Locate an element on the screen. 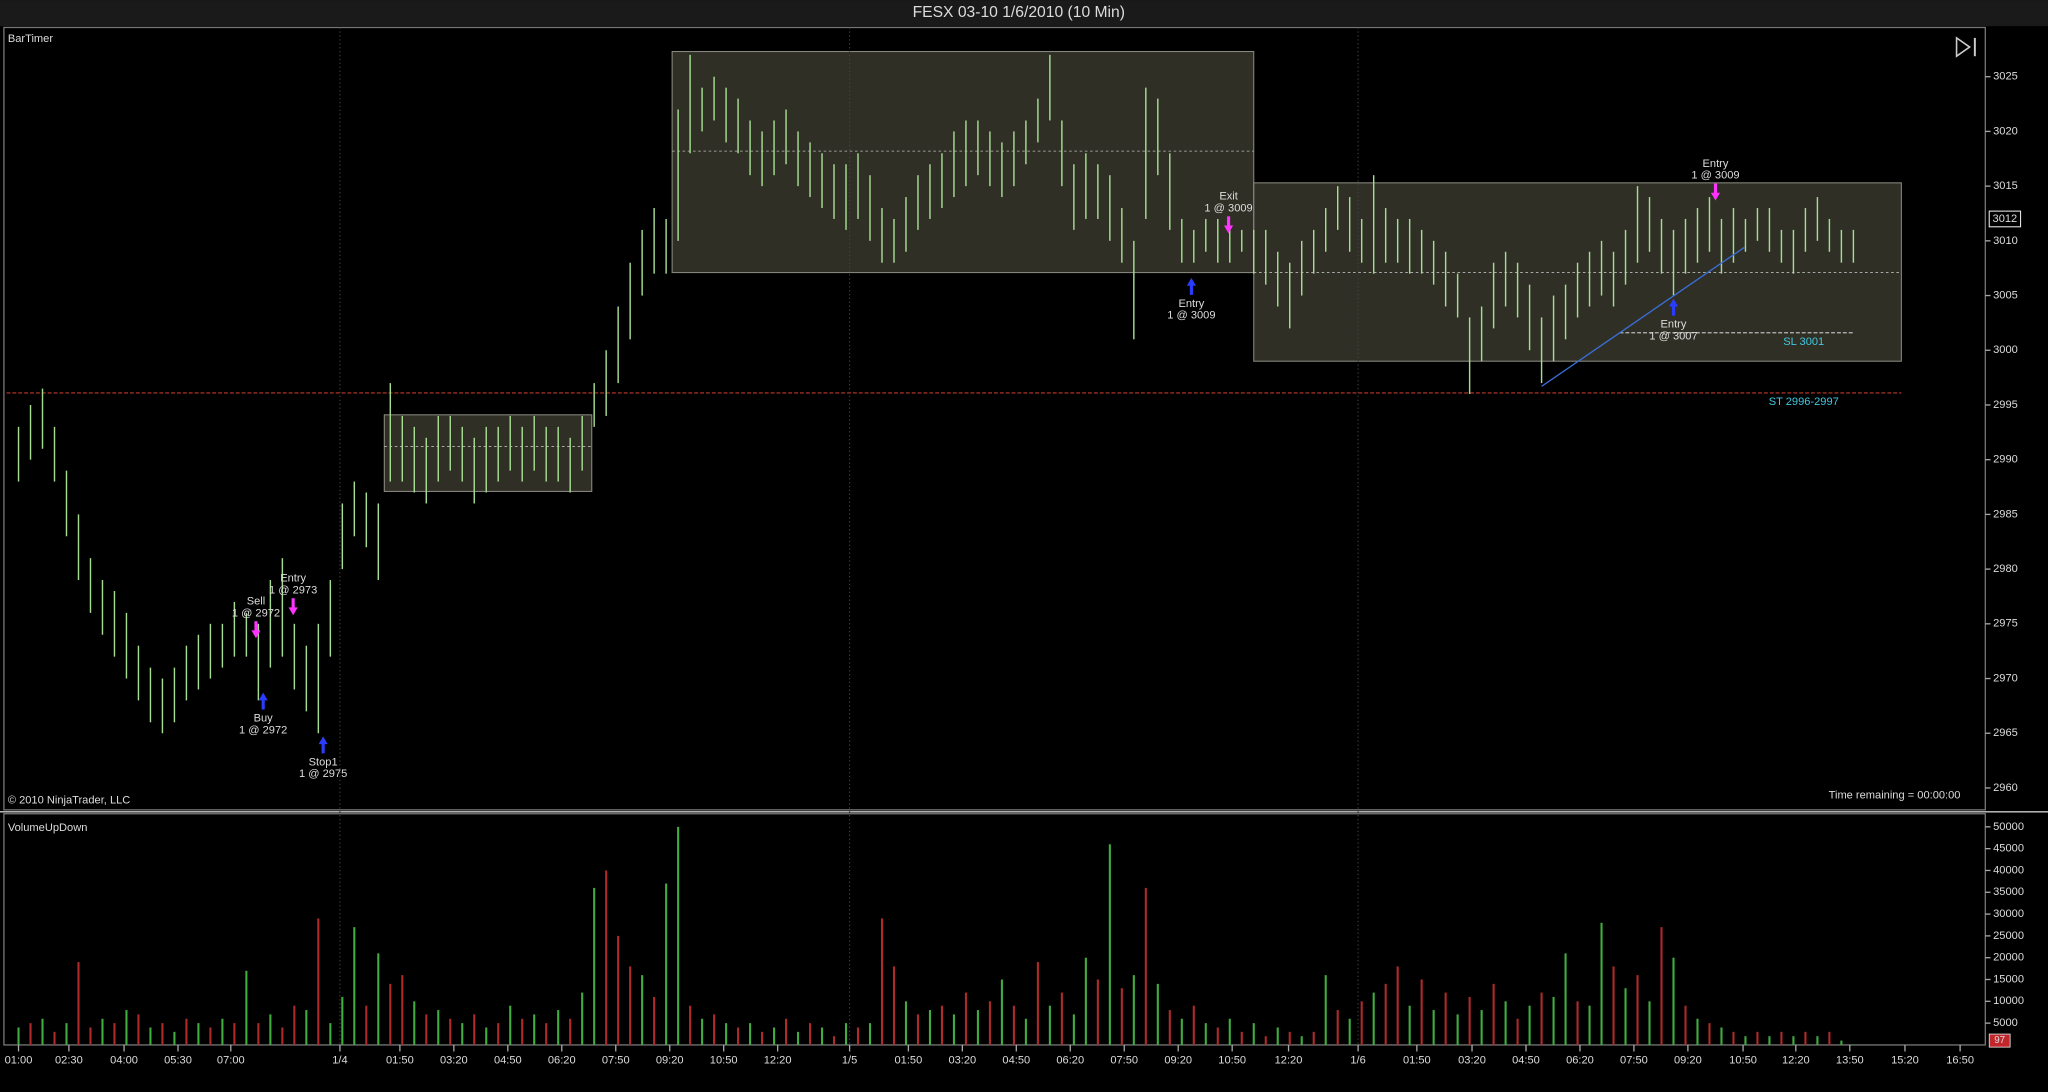  y-tick-label: 3015 is located at coordinates (2005, 186).